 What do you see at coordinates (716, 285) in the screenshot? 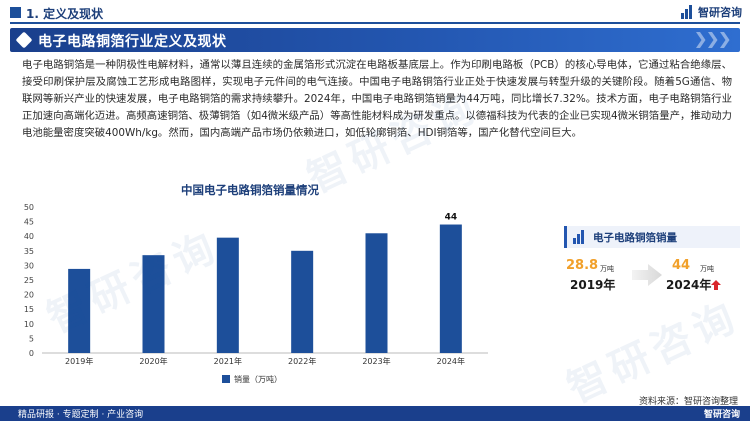
I see `arrow-up-icon` at bounding box center [716, 285].